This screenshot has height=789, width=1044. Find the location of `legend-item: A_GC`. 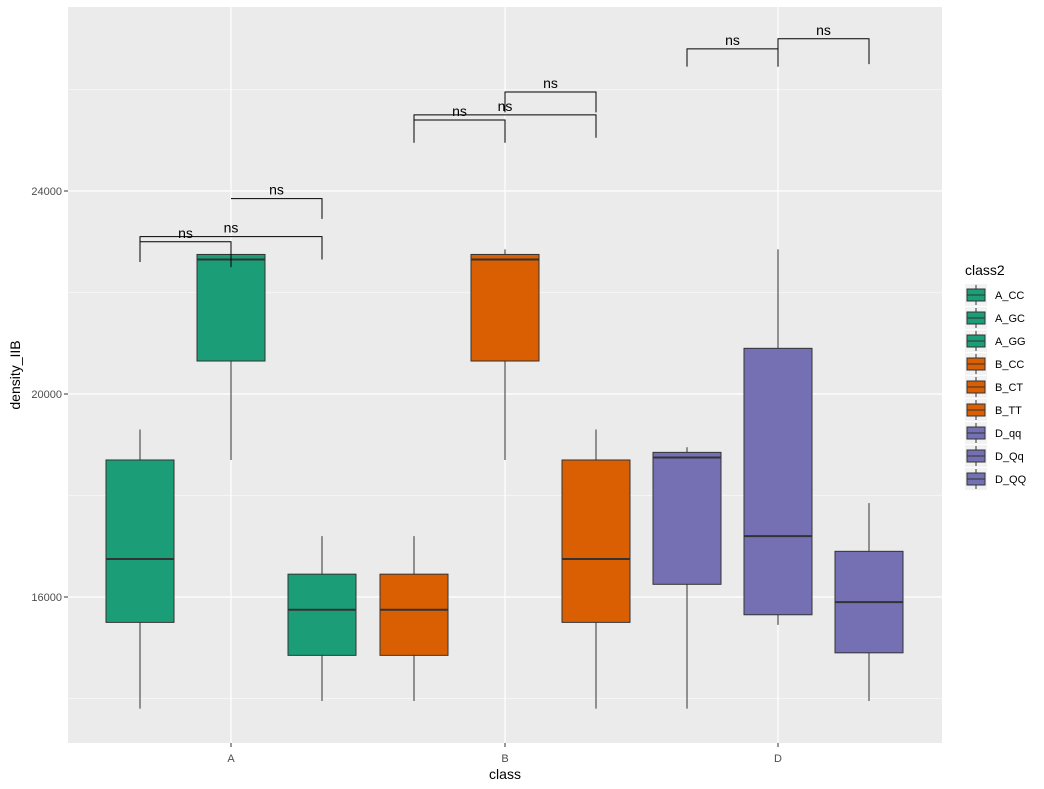

legend-item: A_GC is located at coordinates (995, 318).